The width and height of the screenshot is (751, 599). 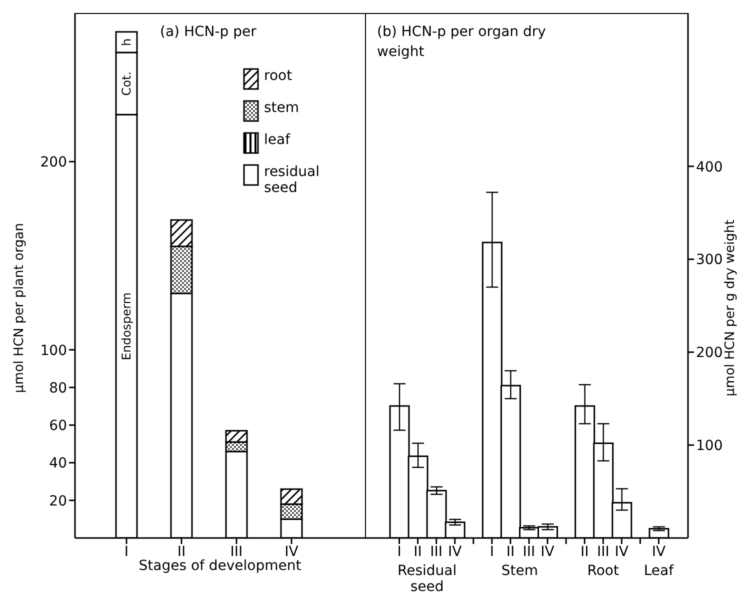 I want to click on legend-label: residual seed, so click(x=292, y=180).